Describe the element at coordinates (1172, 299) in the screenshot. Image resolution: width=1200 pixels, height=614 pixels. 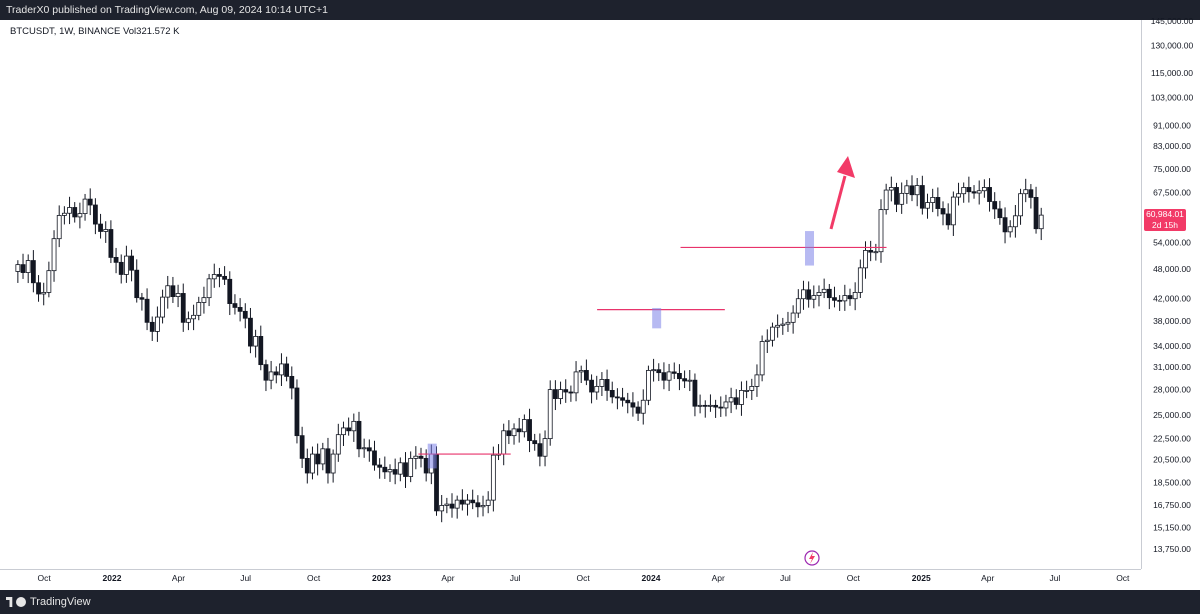
I see `y-tick-label: 42,000.00` at that location.